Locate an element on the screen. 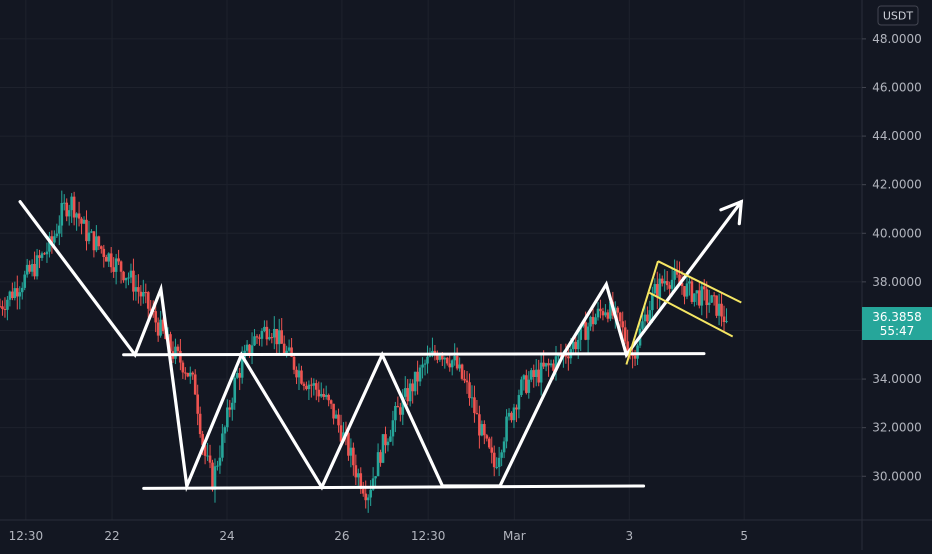  y-tick-label: 38.0000 is located at coordinates (897, 282).